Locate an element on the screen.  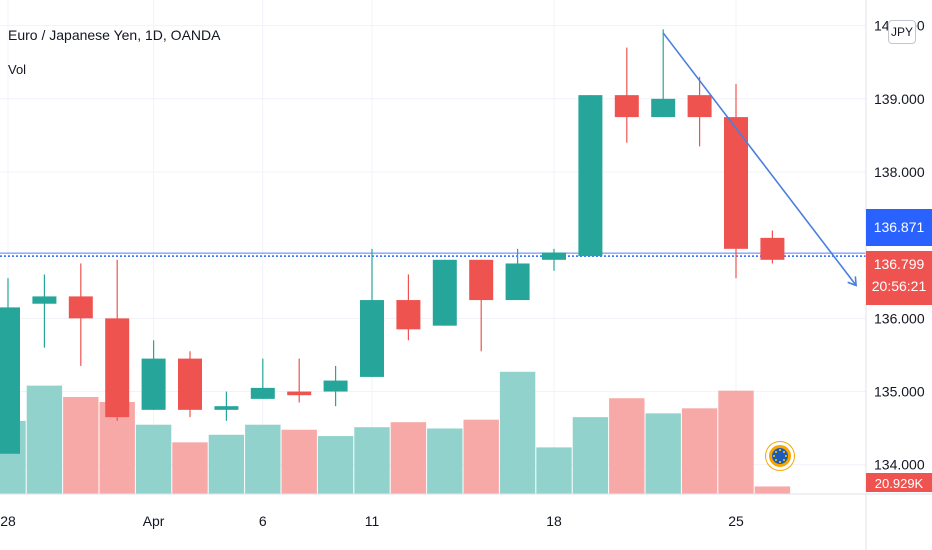
time-tick-label: 6 is located at coordinates (263, 521).